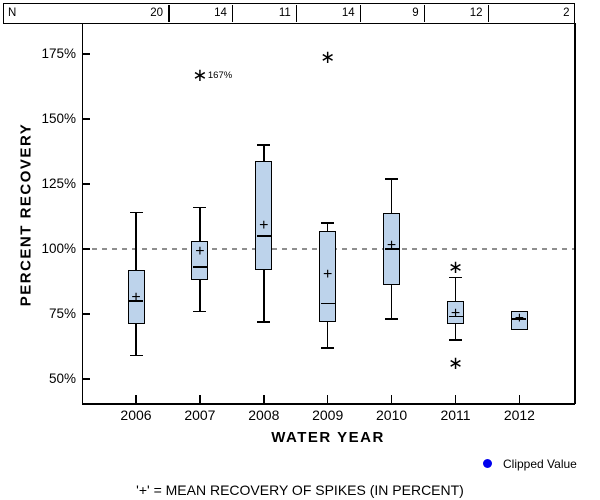  I want to click on n-table-cell: 2, so click(566, 13).